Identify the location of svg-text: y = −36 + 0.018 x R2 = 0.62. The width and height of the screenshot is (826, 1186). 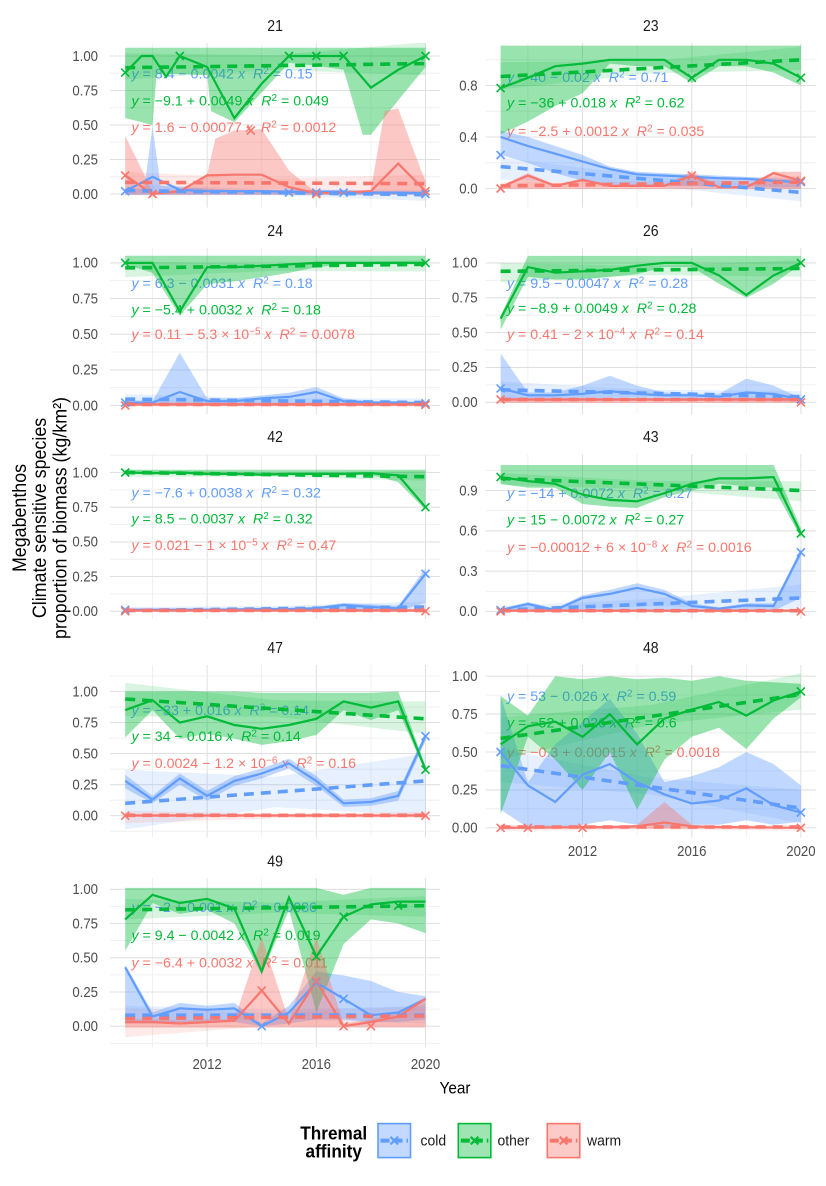
(595, 103).